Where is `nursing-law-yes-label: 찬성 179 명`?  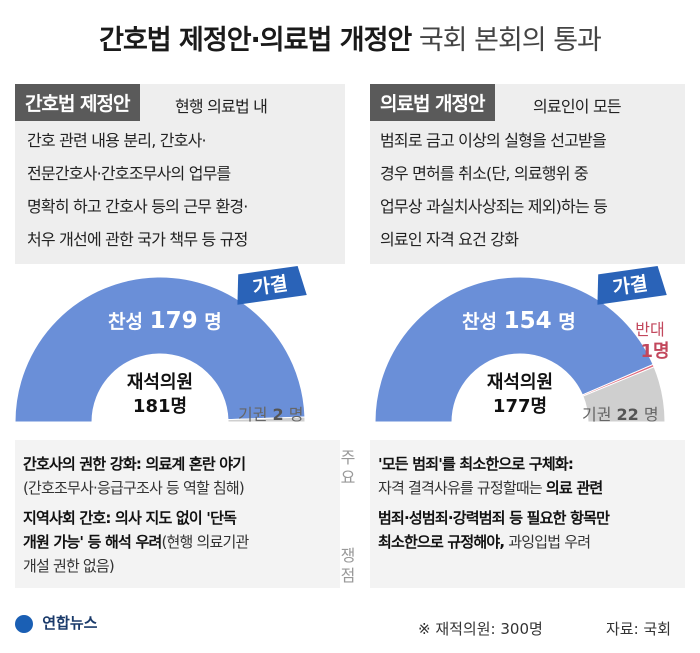 nursing-law-yes-label: 찬성 179 명 is located at coordinates (165, 321).